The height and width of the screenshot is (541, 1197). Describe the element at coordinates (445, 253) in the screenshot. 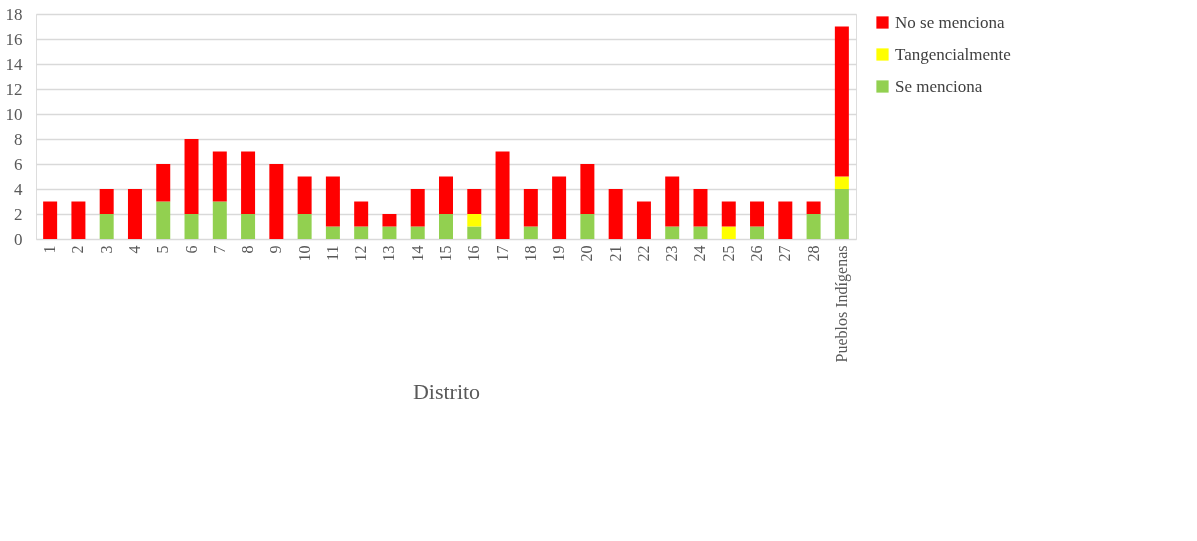

I see `x-tick-label: 15` at that location.